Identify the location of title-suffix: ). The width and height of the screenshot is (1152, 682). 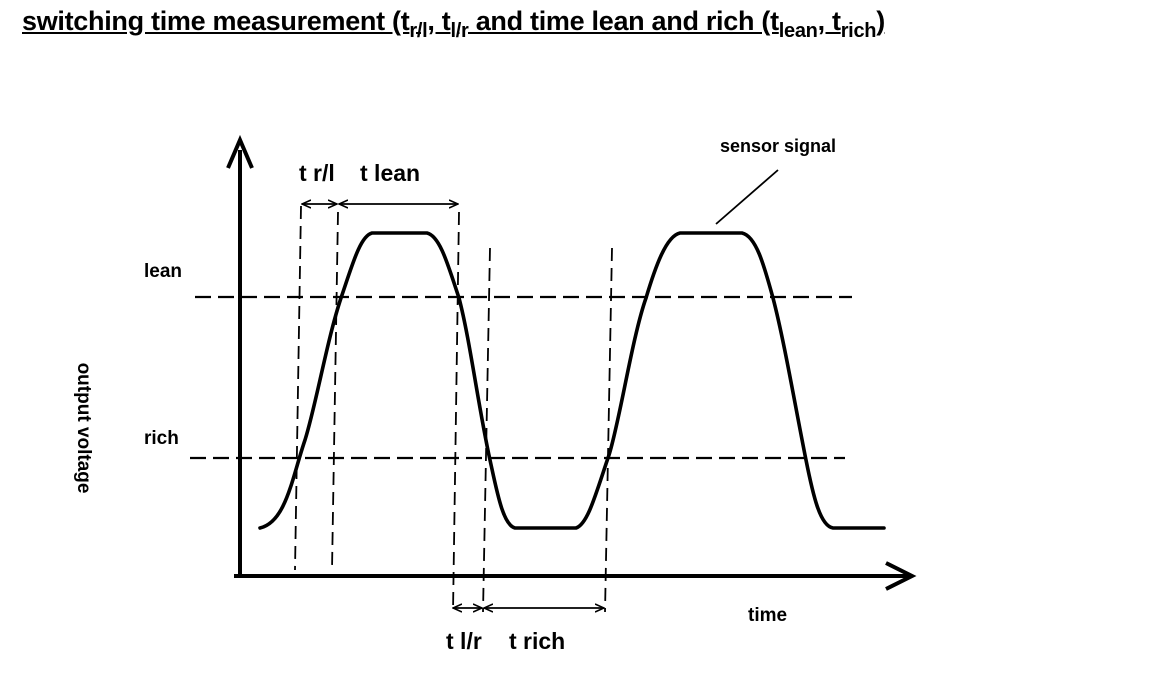
(880, 21).